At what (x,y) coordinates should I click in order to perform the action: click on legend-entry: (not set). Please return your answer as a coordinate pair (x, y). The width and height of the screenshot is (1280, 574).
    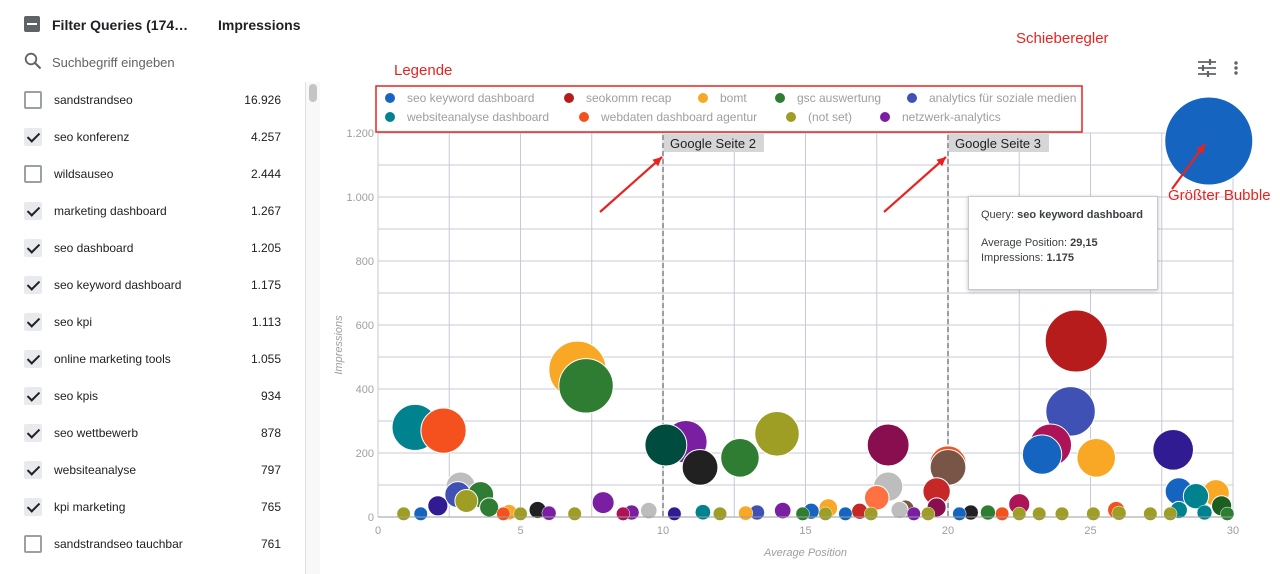
    Looking at the image, I should click on (830, 117).